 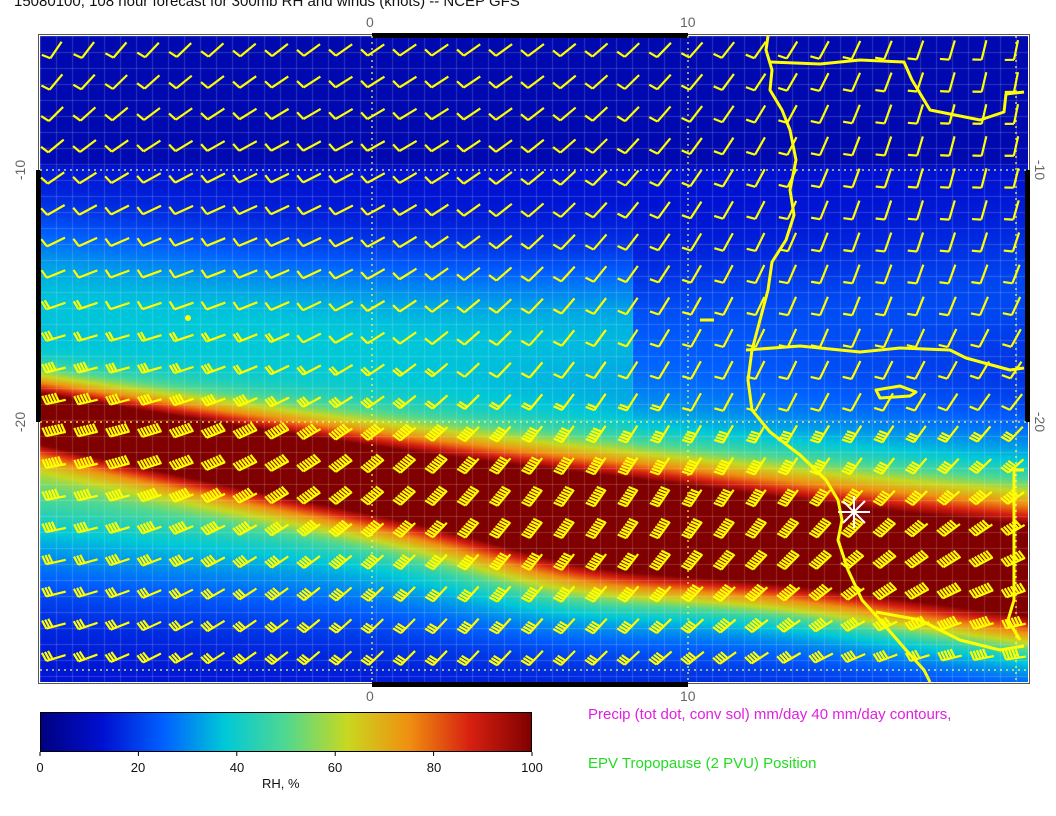 What do you see at coordinates (20, 170) in the screenshot?
I see `left-tick-10s: -10` at bounding box center [20, 170].